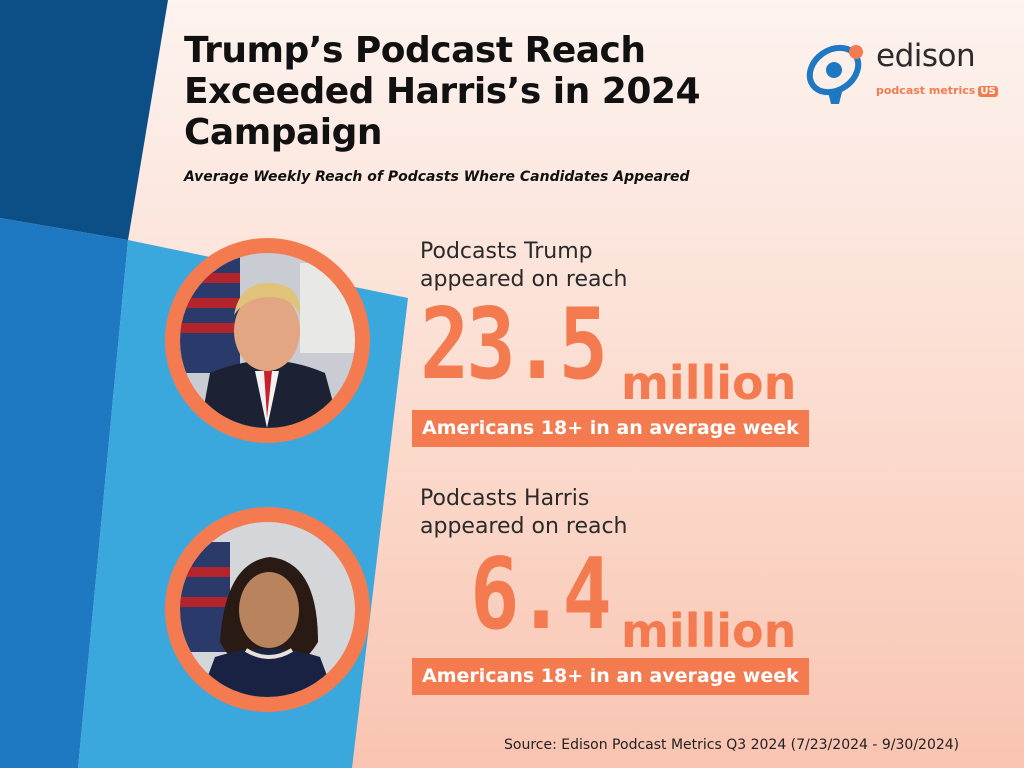  Describe the element at coordinates (988, 91) in the screenshot. I see `logo-us-badge: US` at that location.